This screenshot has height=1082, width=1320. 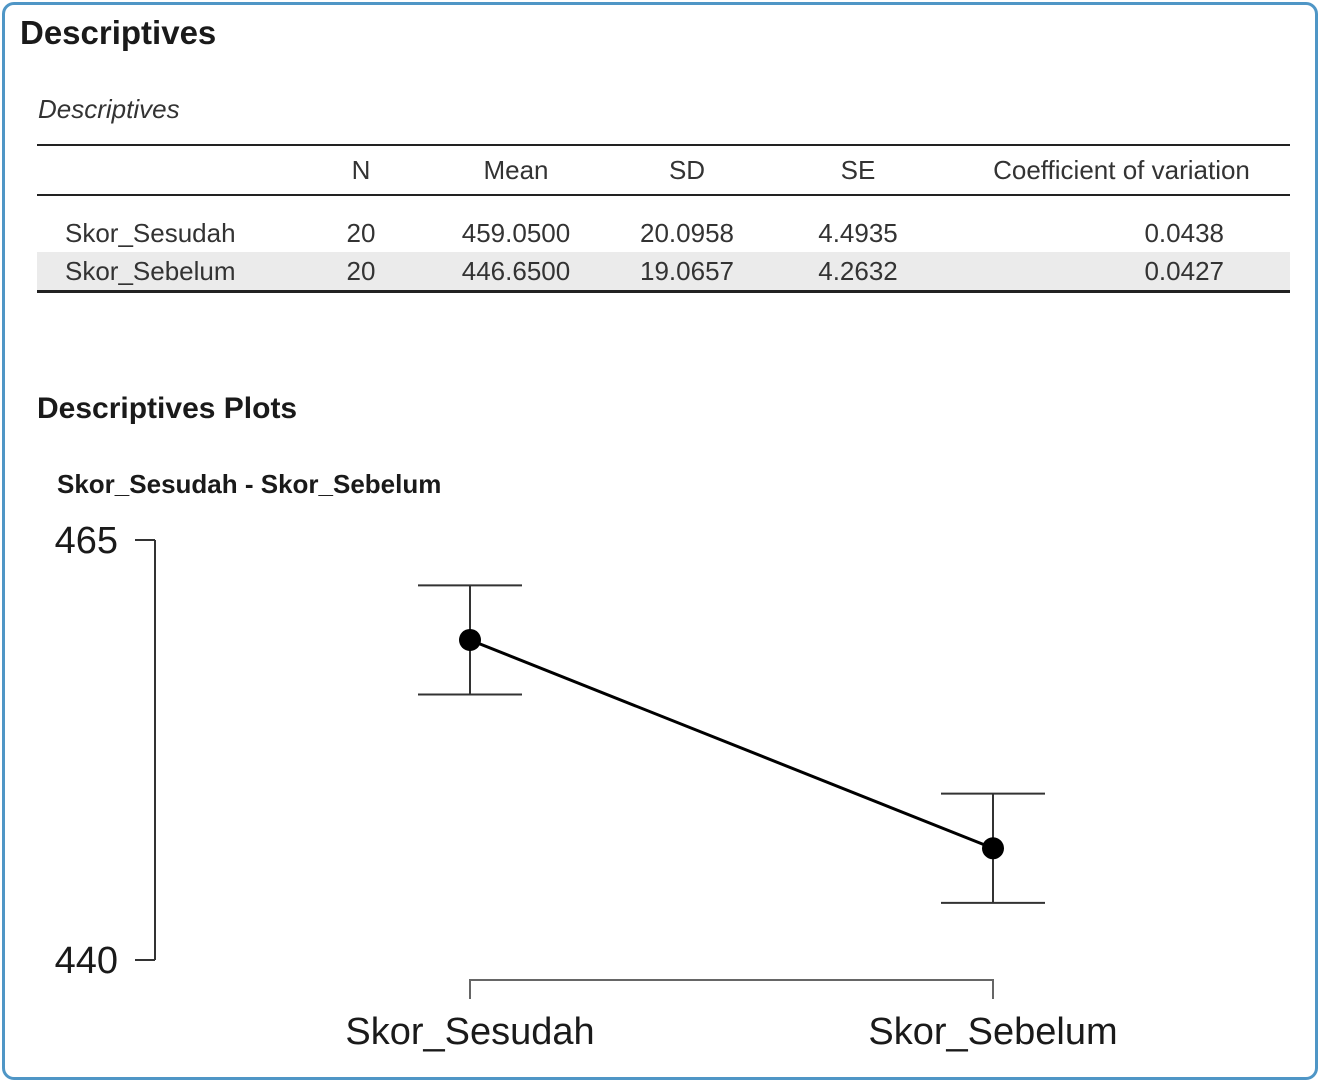 I want to click on section-title: Descriptives, so click(x=118, y=32).